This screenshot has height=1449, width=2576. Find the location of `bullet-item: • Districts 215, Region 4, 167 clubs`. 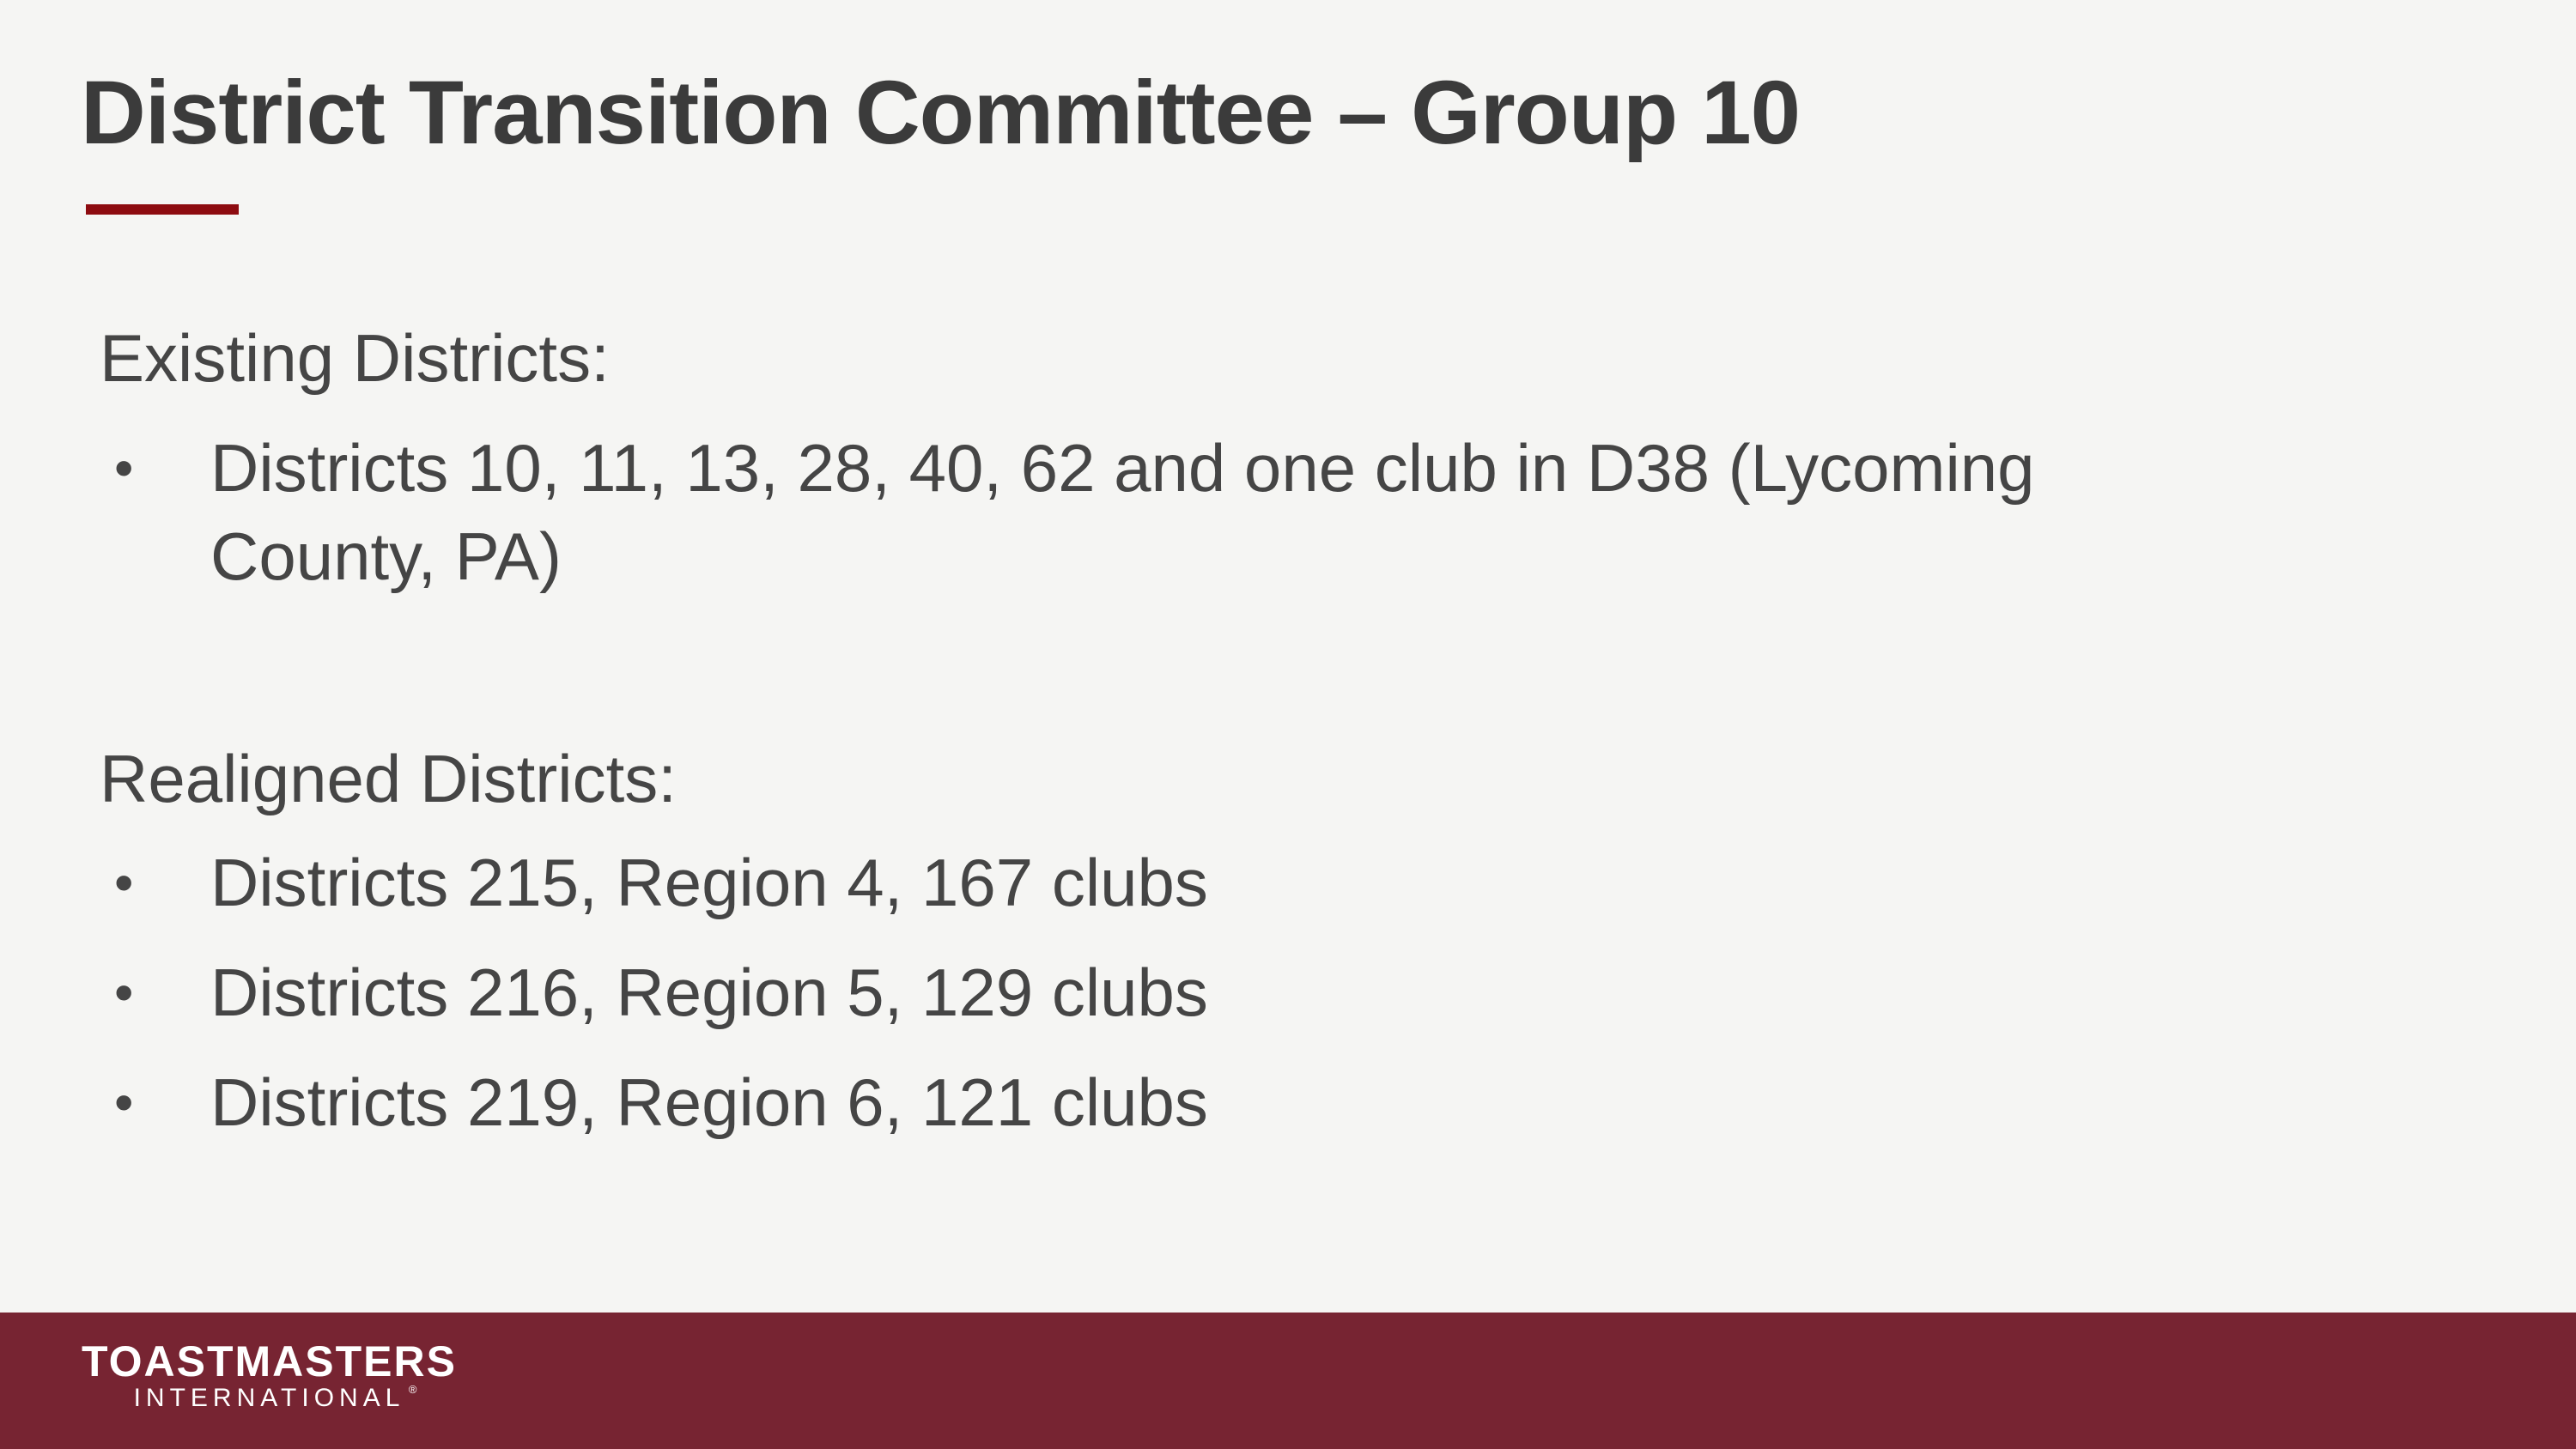

bullet-item: • Districts 215, Region 4, 167 clubs is located at coordinates (661, 883).